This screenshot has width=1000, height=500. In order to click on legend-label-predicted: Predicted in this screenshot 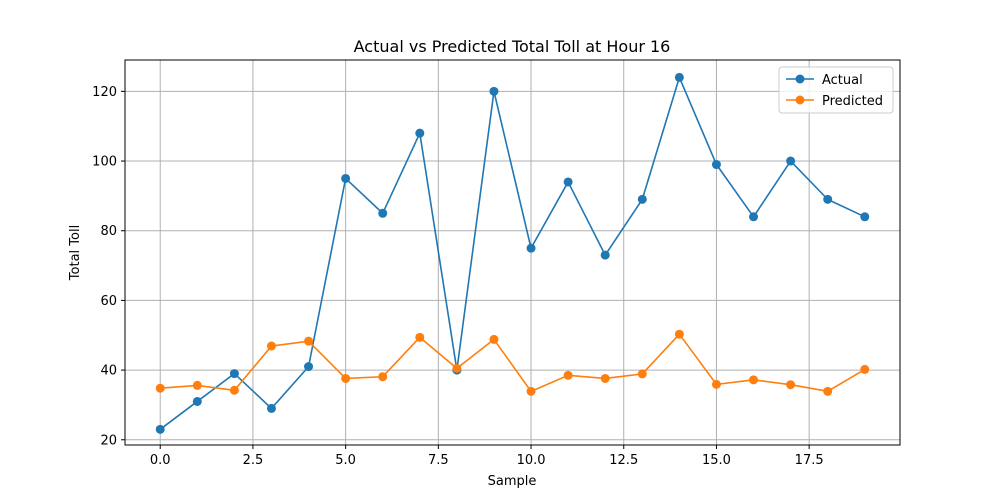, I will do `click(852, 101)`.